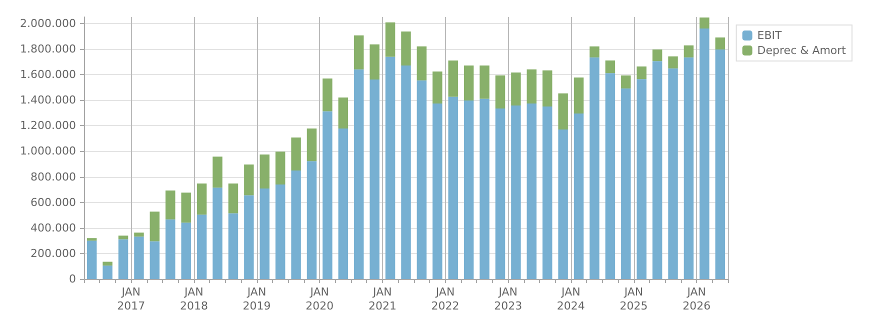  What do you see at coordinates (53, 227) in the screenshot?
I see `y-tick-label: 400.000` at bounding box center [53, 227].